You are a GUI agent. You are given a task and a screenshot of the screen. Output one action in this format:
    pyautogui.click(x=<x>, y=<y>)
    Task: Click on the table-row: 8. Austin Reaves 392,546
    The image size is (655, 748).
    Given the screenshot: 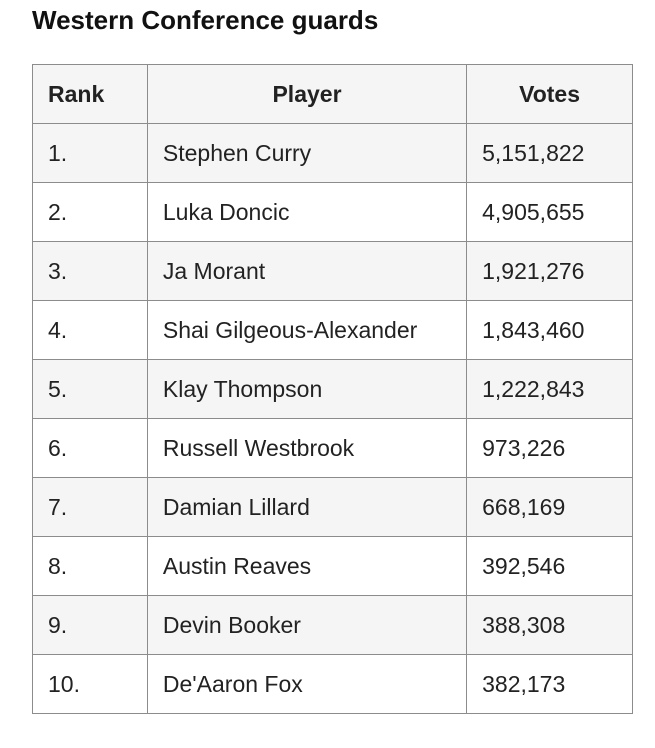 What is the action you would take?
    pyautogui.click(x=332, y=566)
    